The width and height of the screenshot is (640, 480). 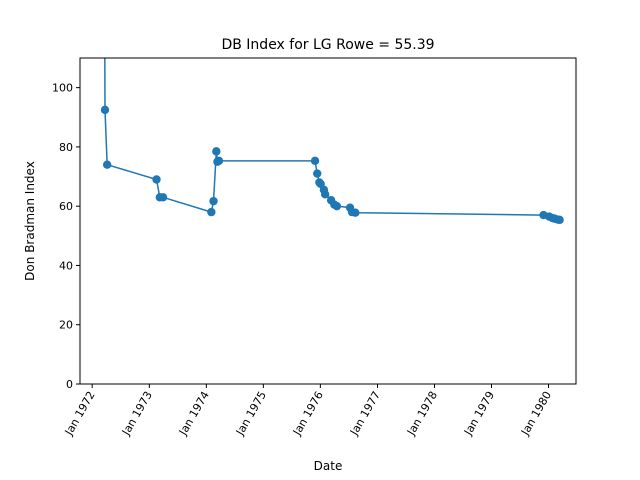 What do you see at coordinates (328, 466) in the screenshot?
I see `x-axis-label: Date` at bounding box center [328, 466].